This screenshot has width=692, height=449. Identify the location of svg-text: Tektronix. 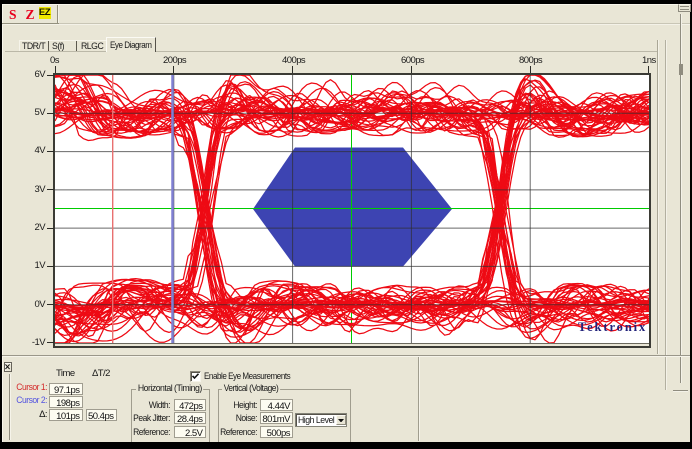
(612, 327).